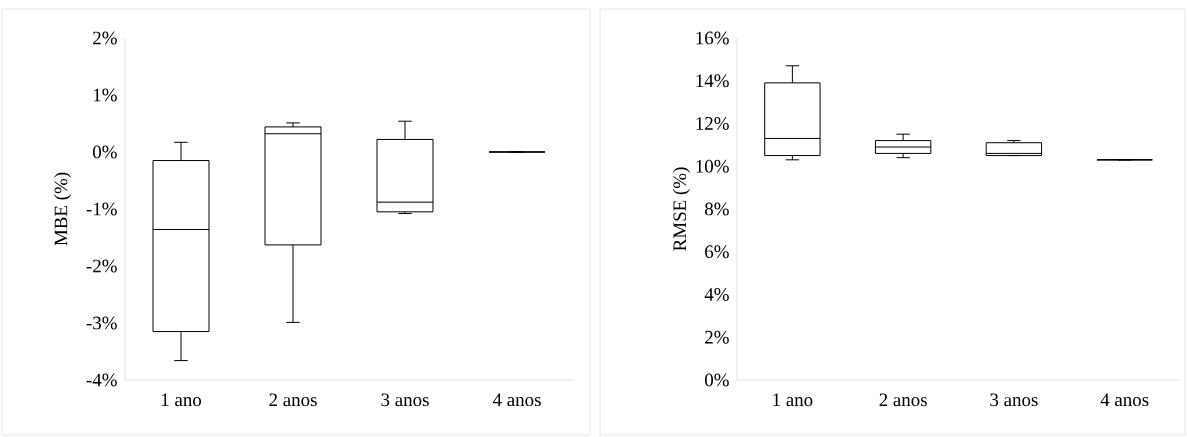 The image size is (1187, 437). Describe the element at coordinates (716, 294) in the screenshot. I see `y-tick-label: 4%` at that location.